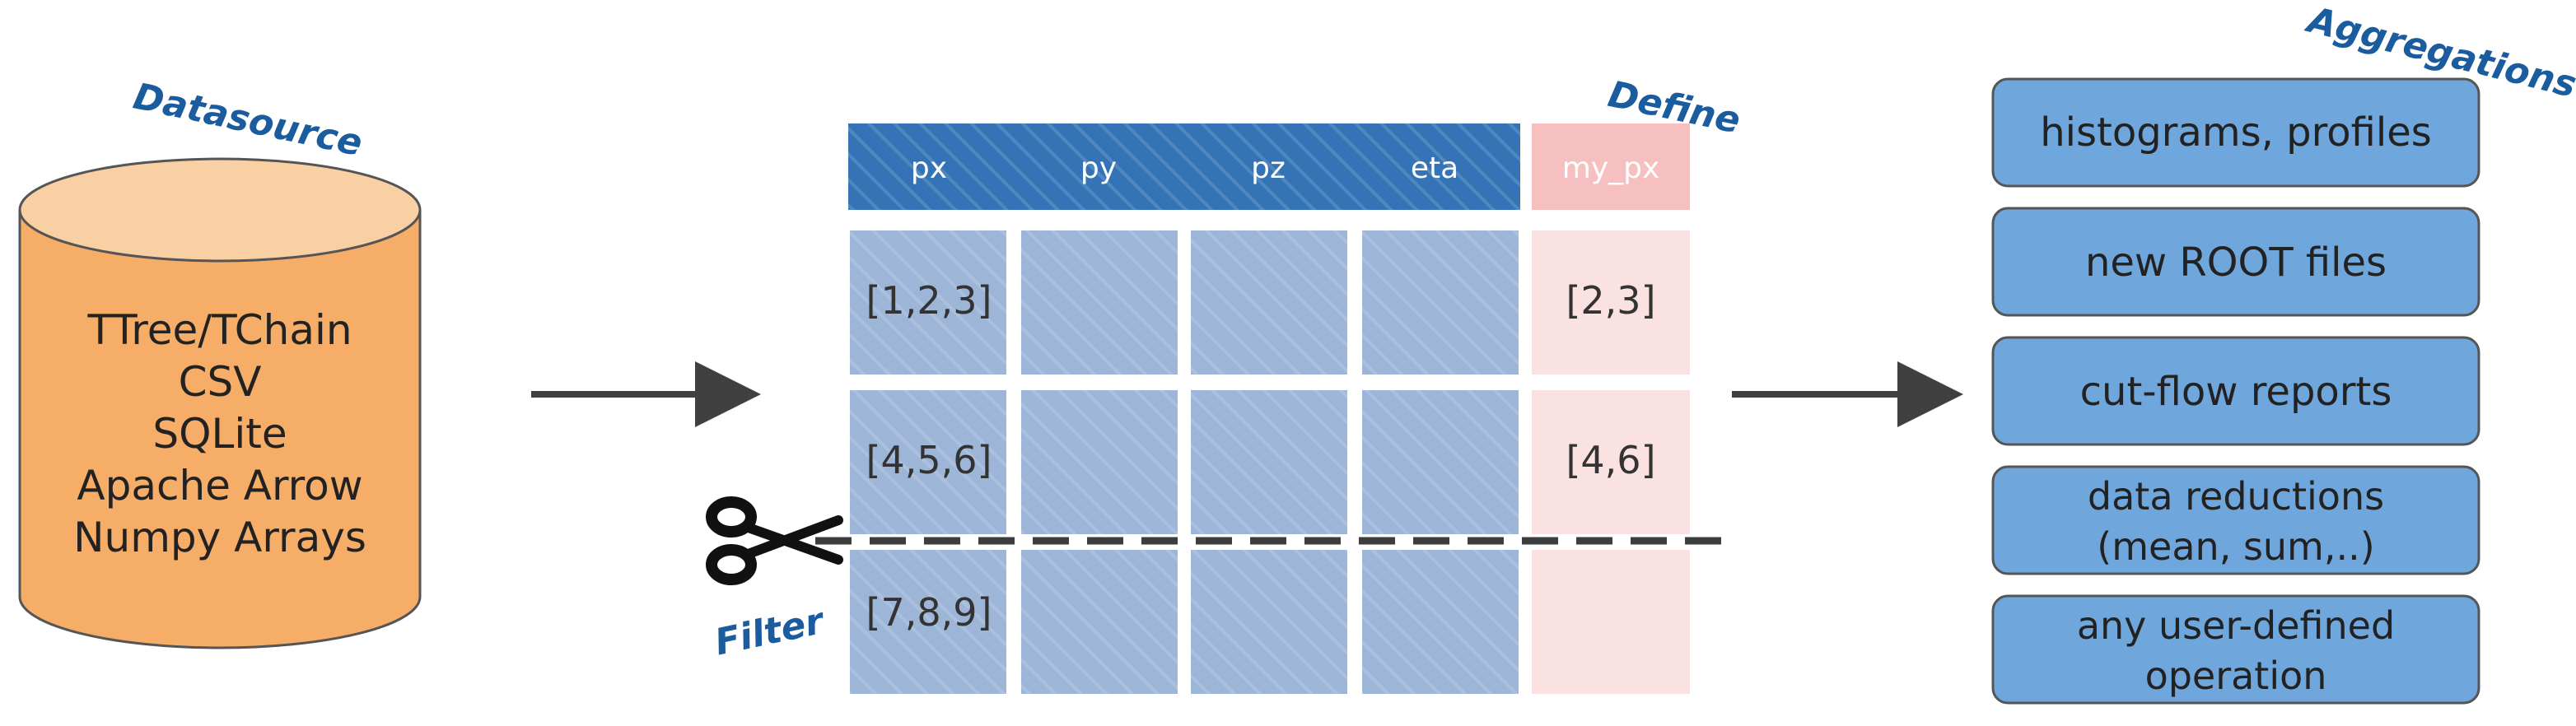 This screenshot has height=726, width=2576. Describe the element at coordinates (2235, 520) in the screenshot. I see `aggregation-box: data reductions (mean, sum,..)` at that location.